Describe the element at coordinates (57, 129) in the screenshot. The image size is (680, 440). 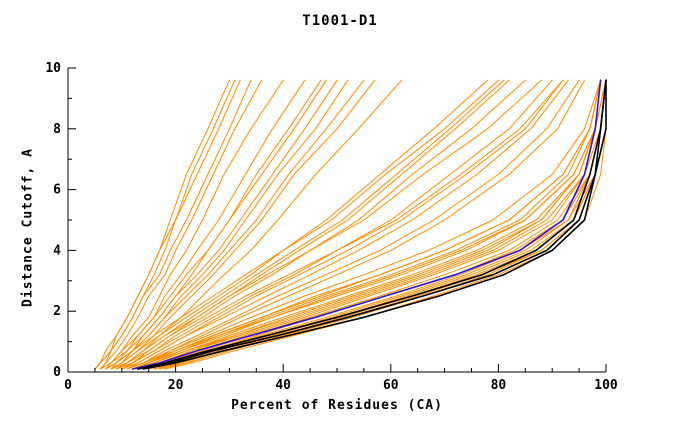
I see `y-tick-label: 8` at that location.